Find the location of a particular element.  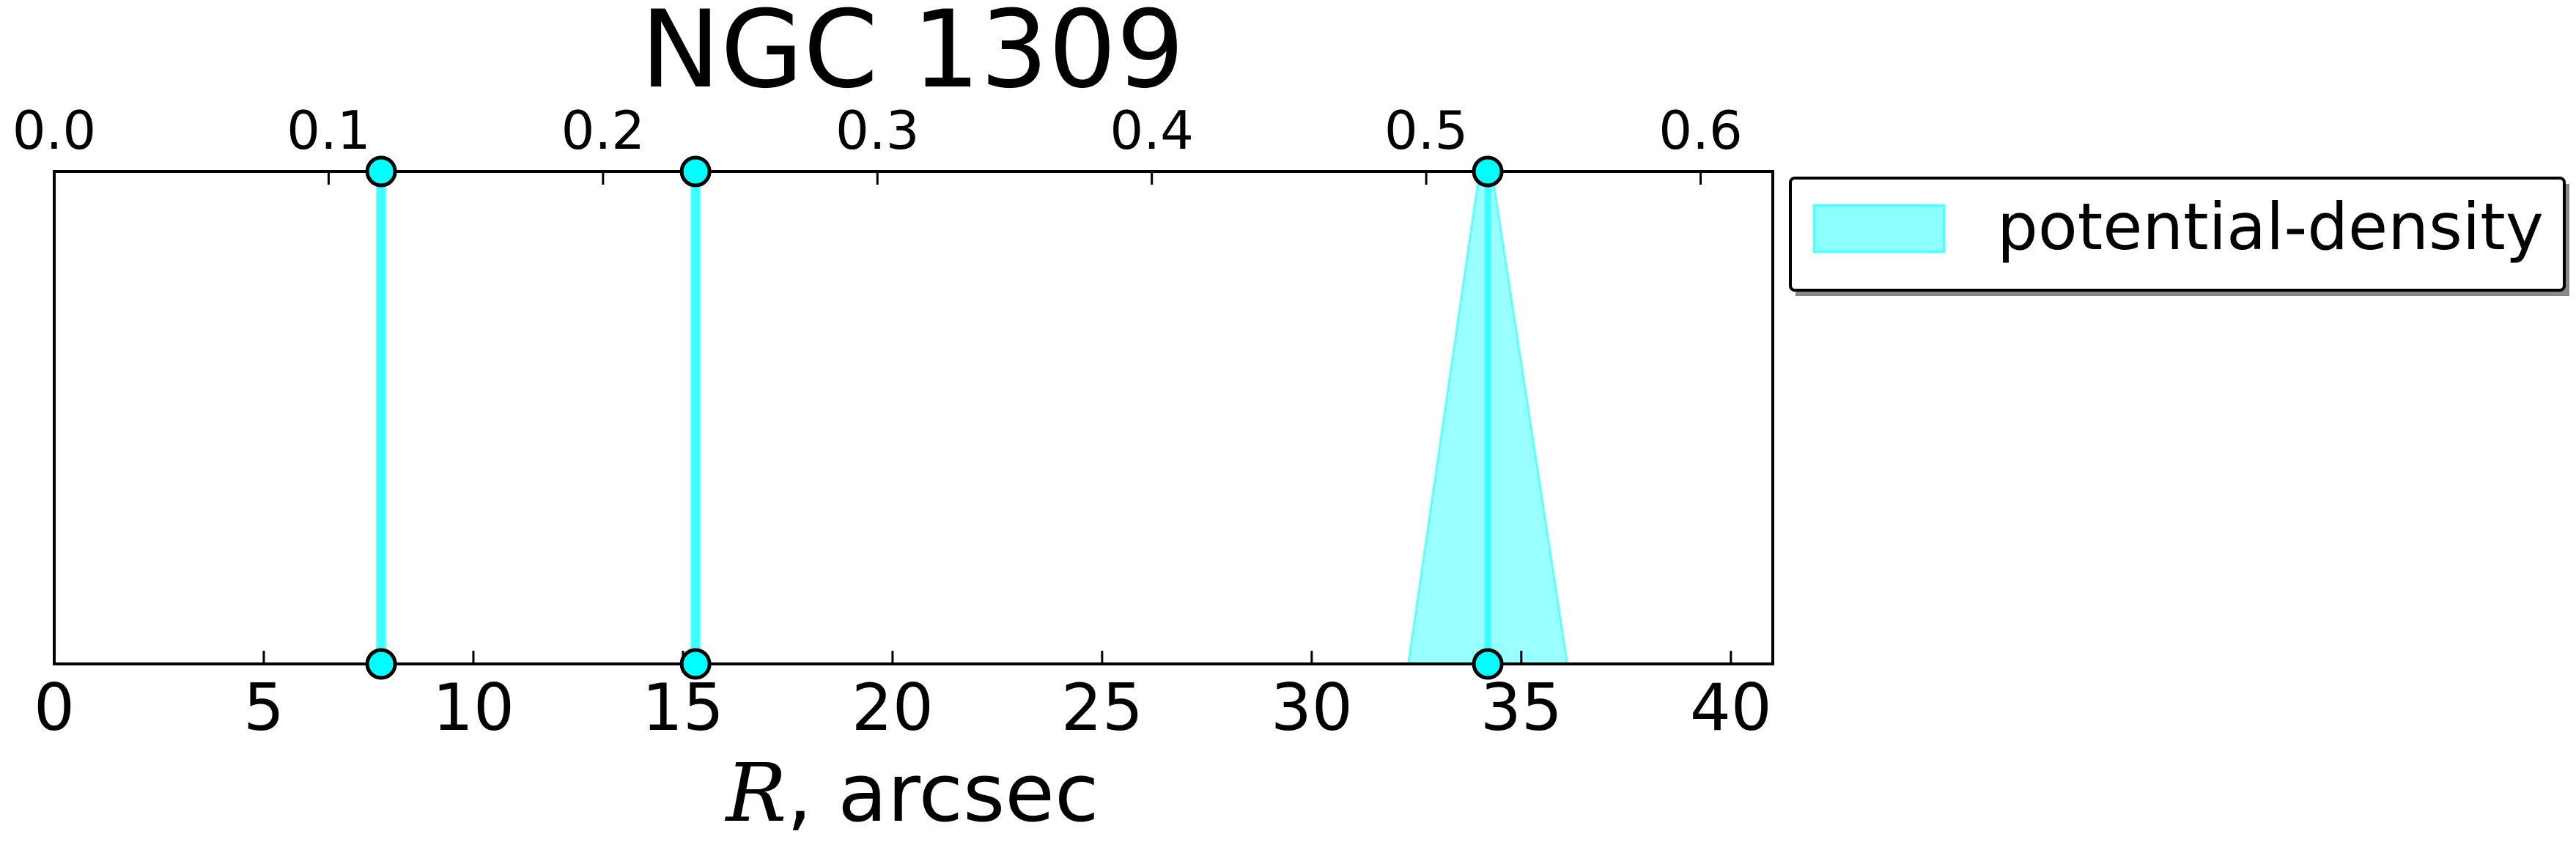

legend-box is located at coordinates (2177, 234).